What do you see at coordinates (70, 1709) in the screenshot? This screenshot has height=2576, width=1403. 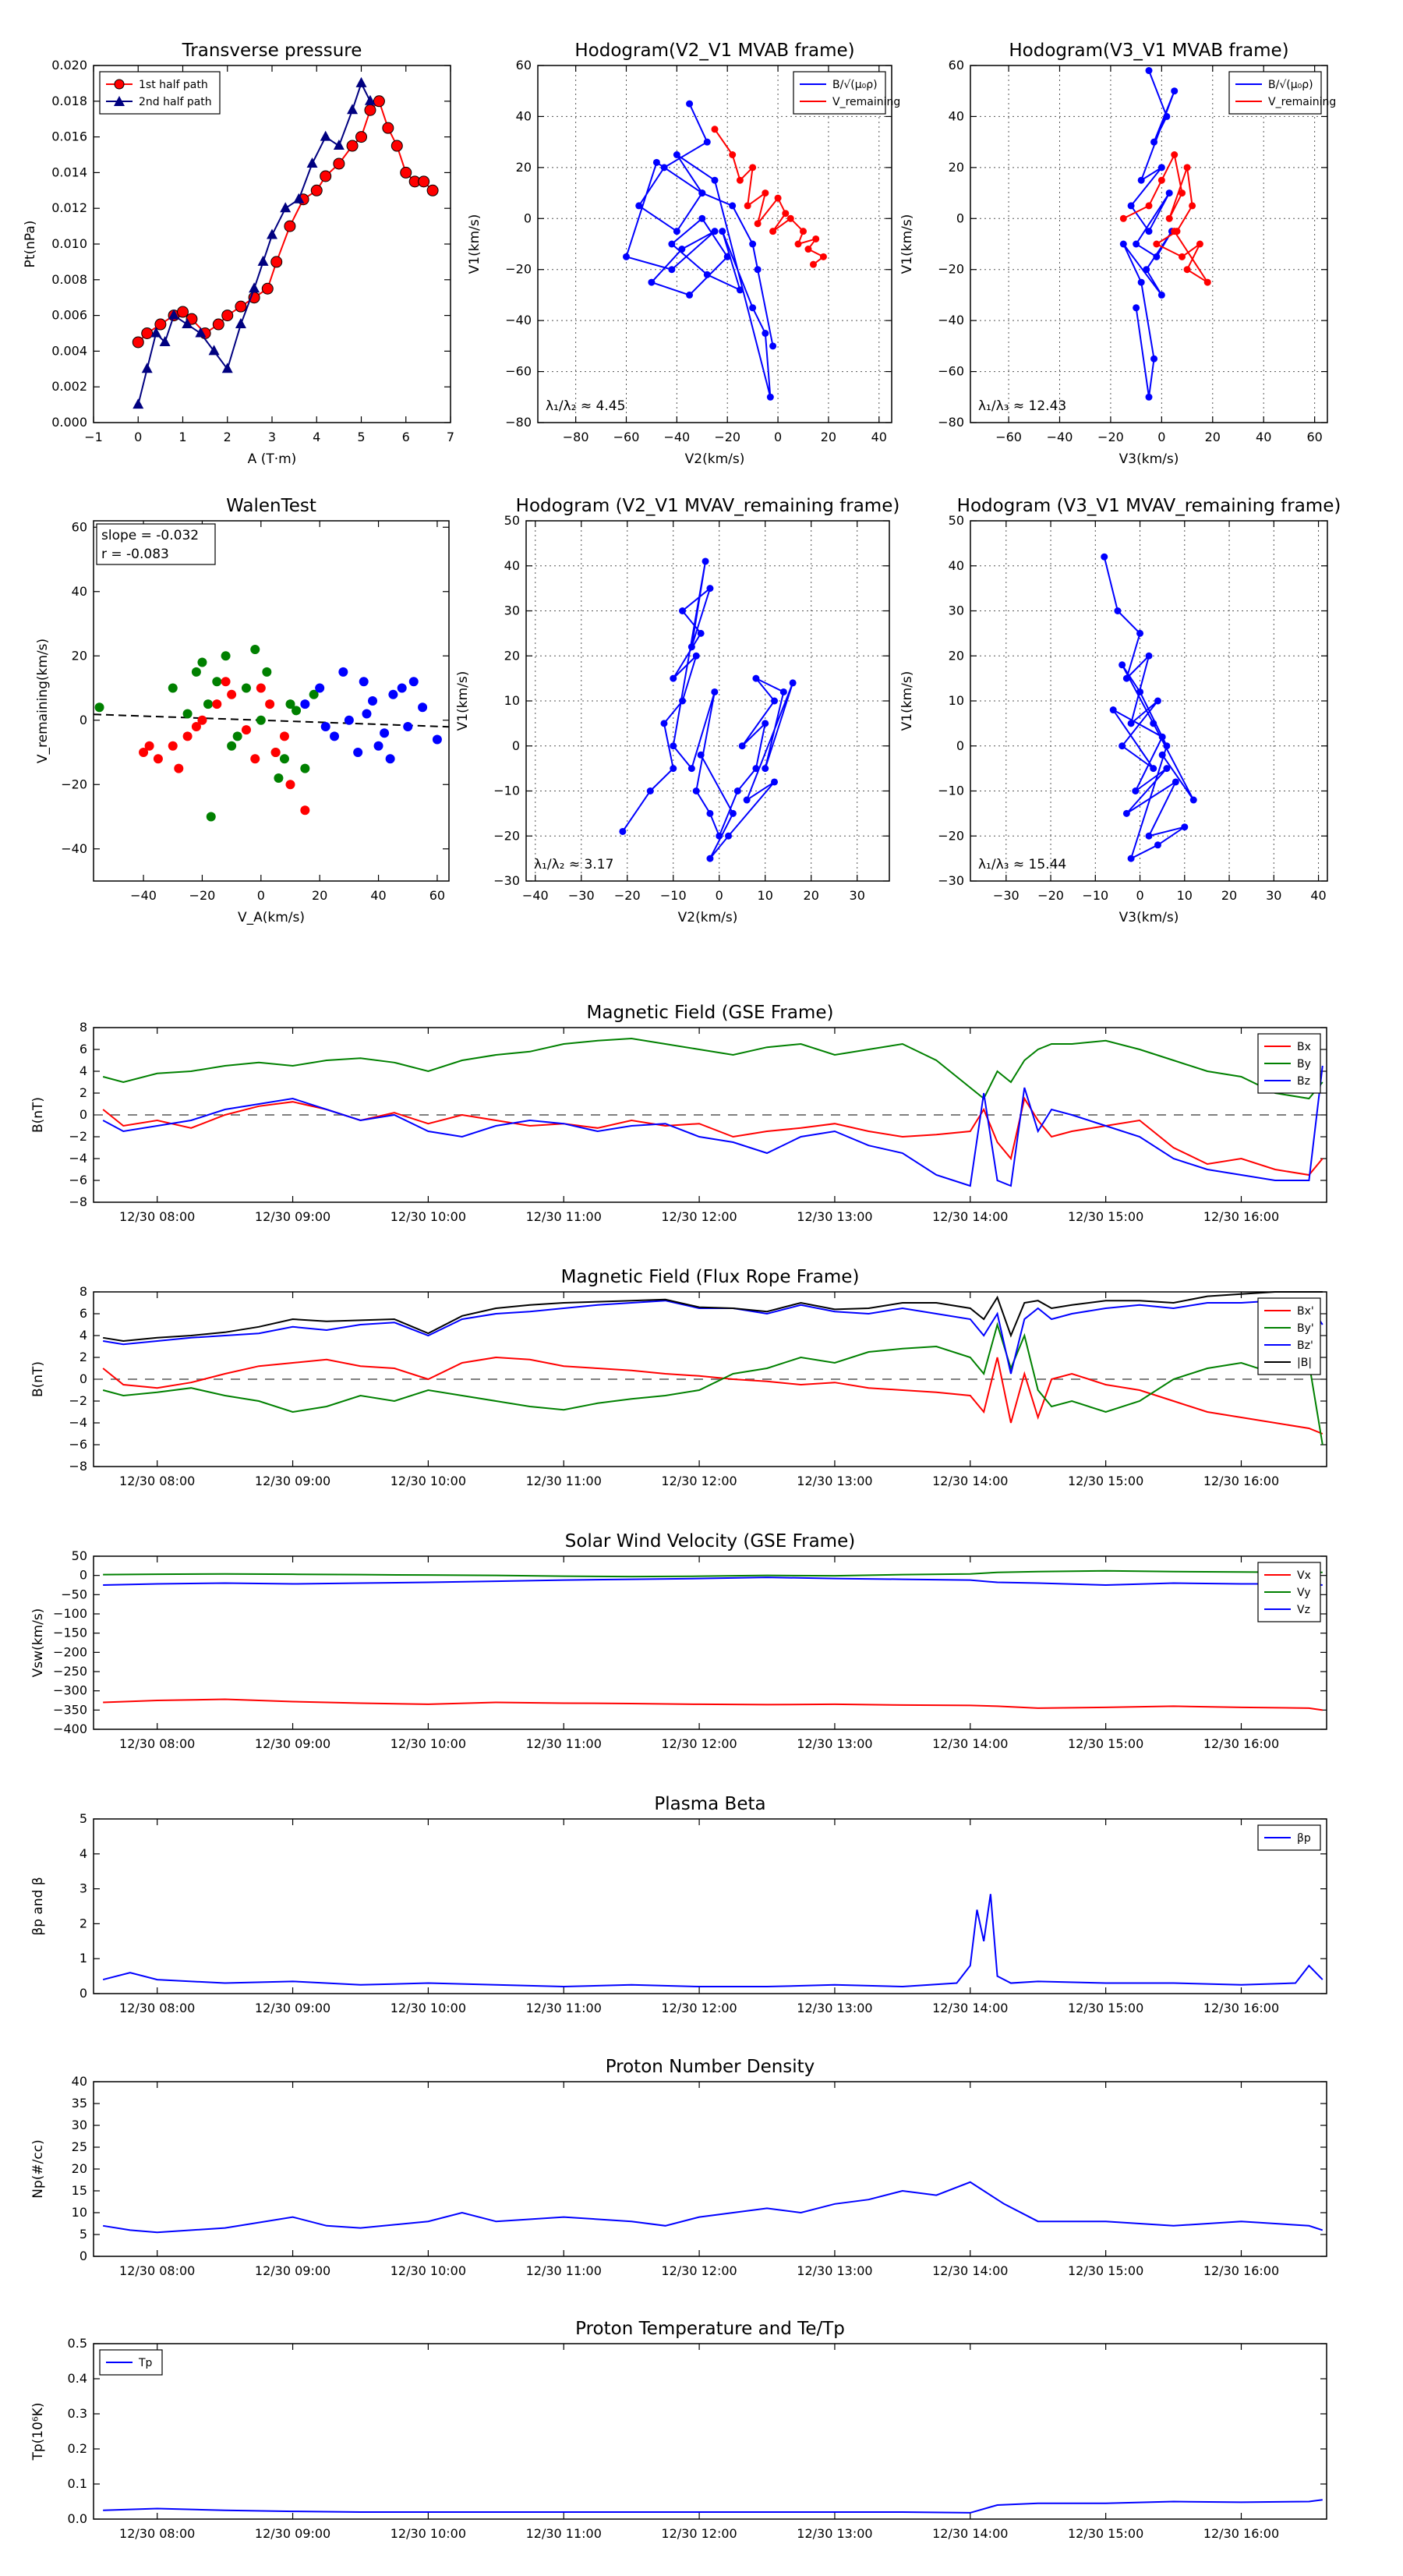 I see `y-tick-label: −350` at bounding box center [70, 1709].